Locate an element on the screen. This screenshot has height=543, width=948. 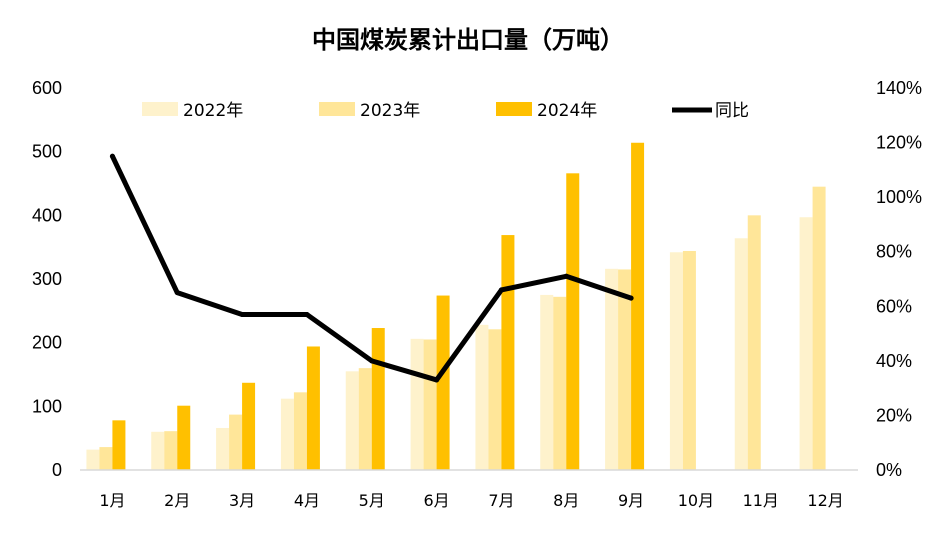
x-tick-label: 9月 is located at coordinates (631, 500).